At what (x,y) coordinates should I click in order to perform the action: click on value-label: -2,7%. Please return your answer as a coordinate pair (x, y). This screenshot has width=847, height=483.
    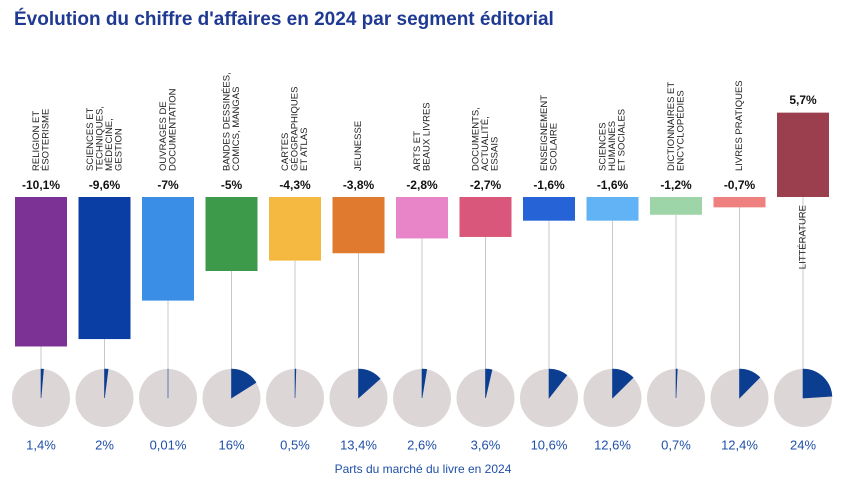
    Looking at the image, I should click on (486, 185).